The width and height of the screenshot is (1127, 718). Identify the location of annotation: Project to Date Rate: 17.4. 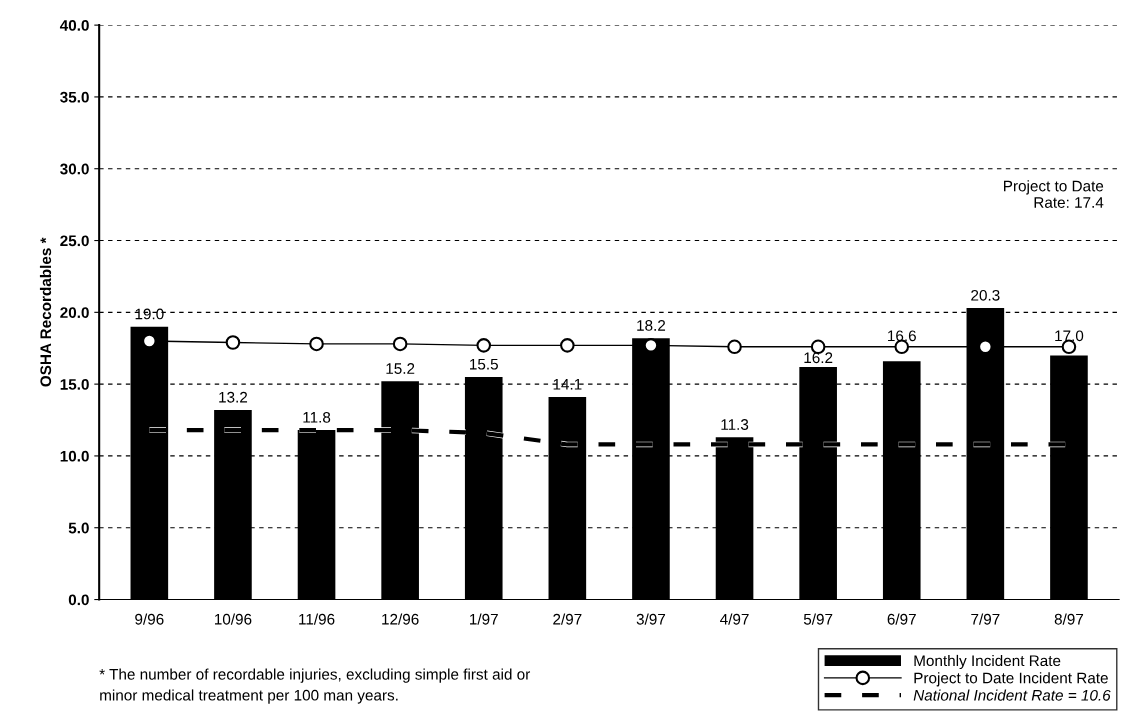
(1054, 194).